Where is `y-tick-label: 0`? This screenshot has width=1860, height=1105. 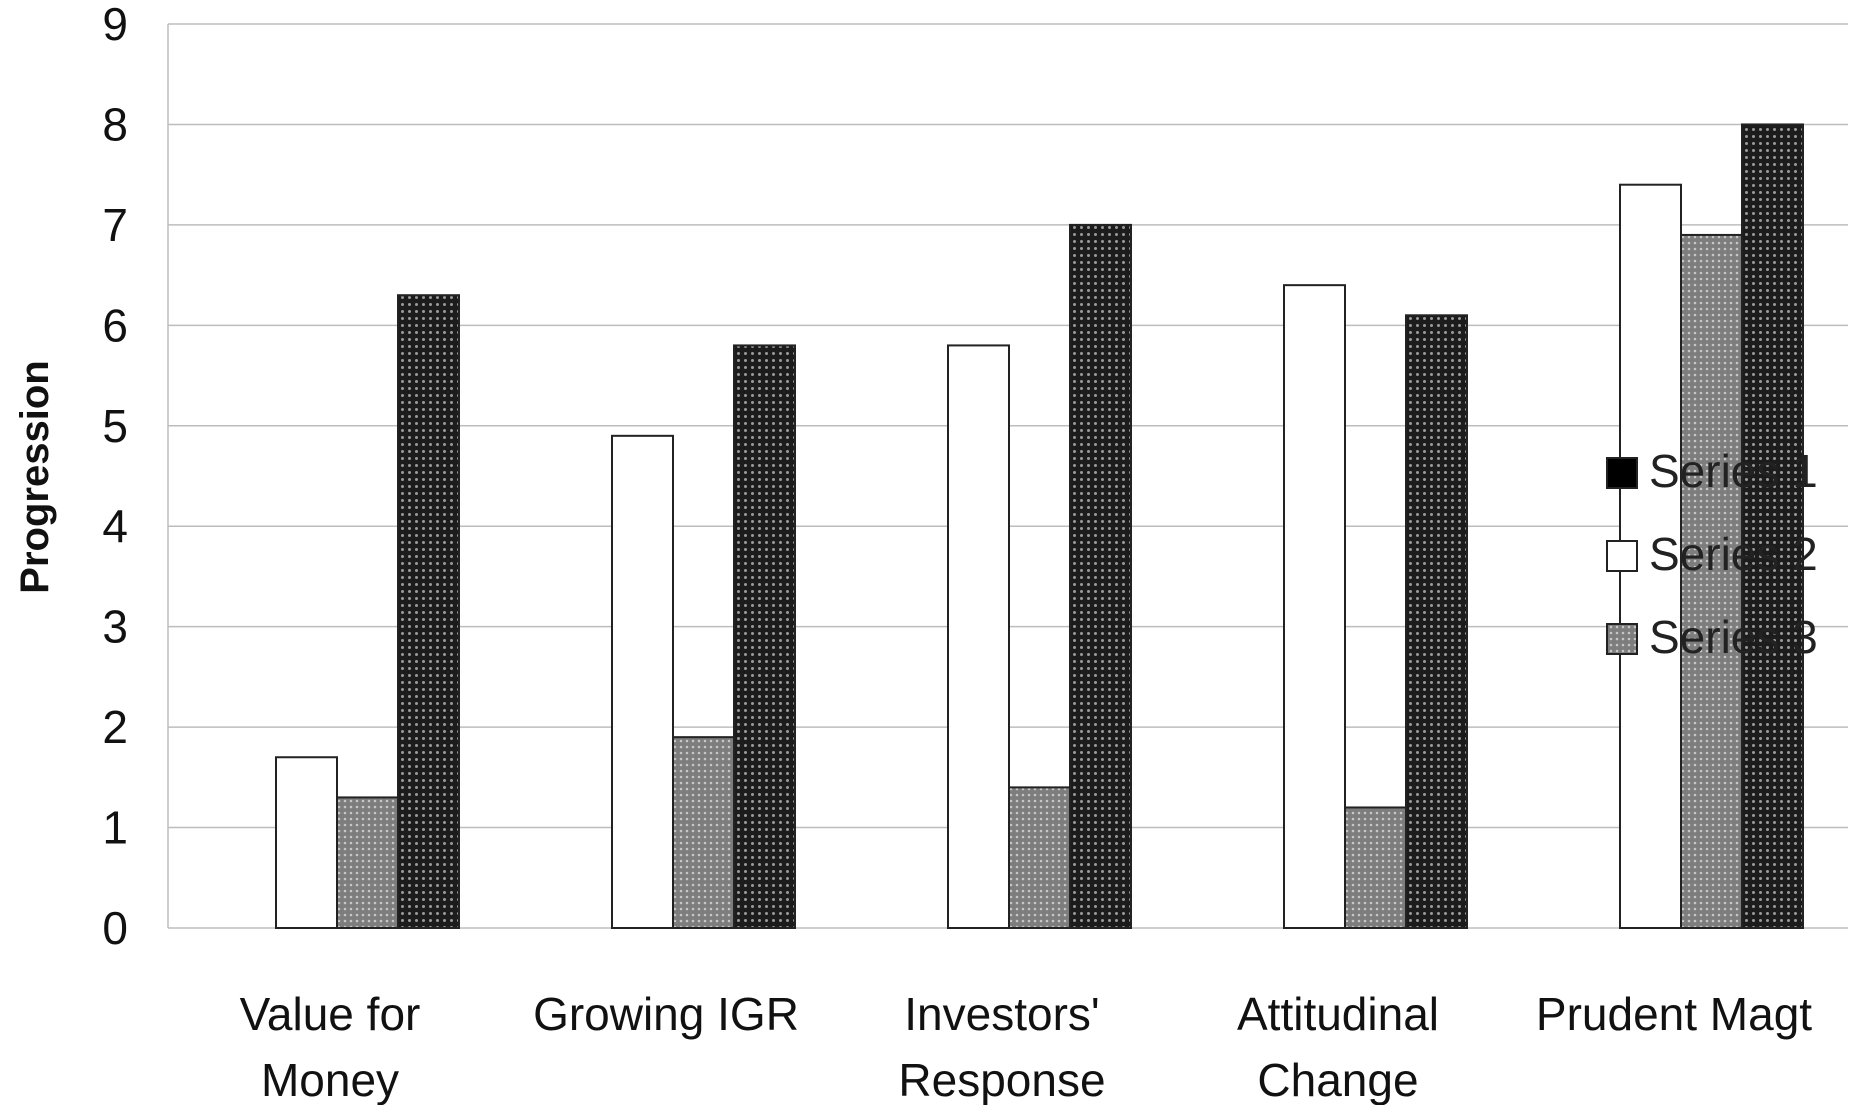 y-tick-label: 0 is located at coordinates (115, 928).